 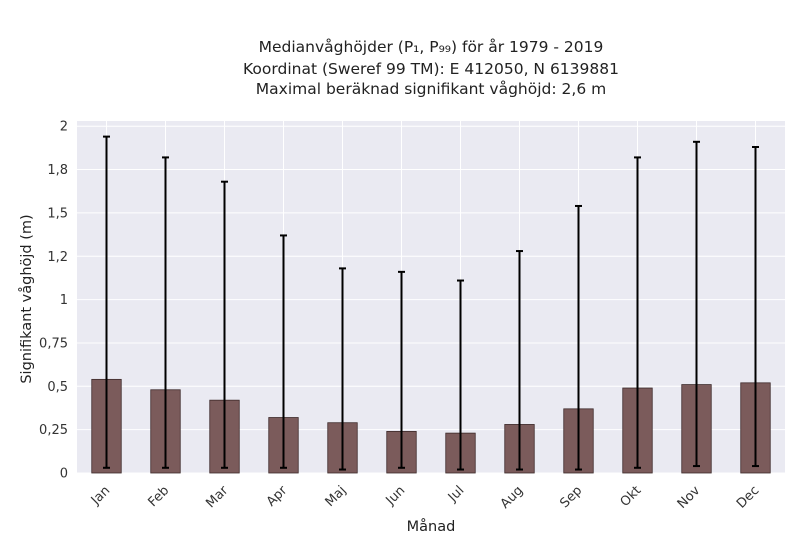 What do you see at coordinates (57, 387) in the screenshot?
I see `y-tick-label: 0,5` at bounding box center [57, 387].